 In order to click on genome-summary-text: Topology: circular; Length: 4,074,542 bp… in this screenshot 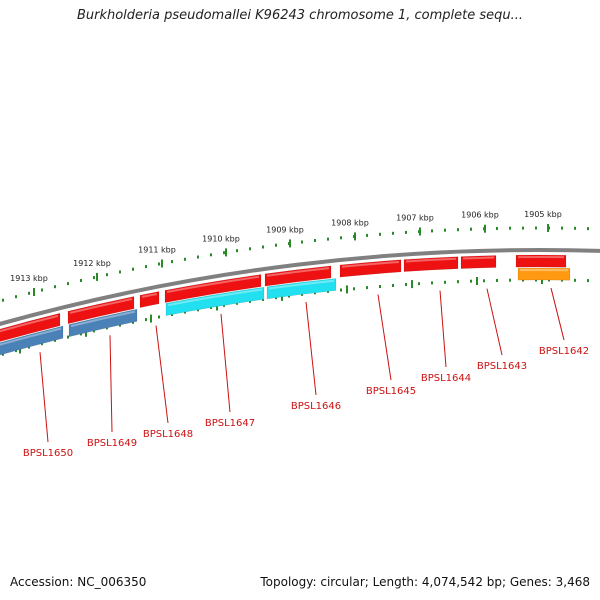, I will do `click(425, 582)`.